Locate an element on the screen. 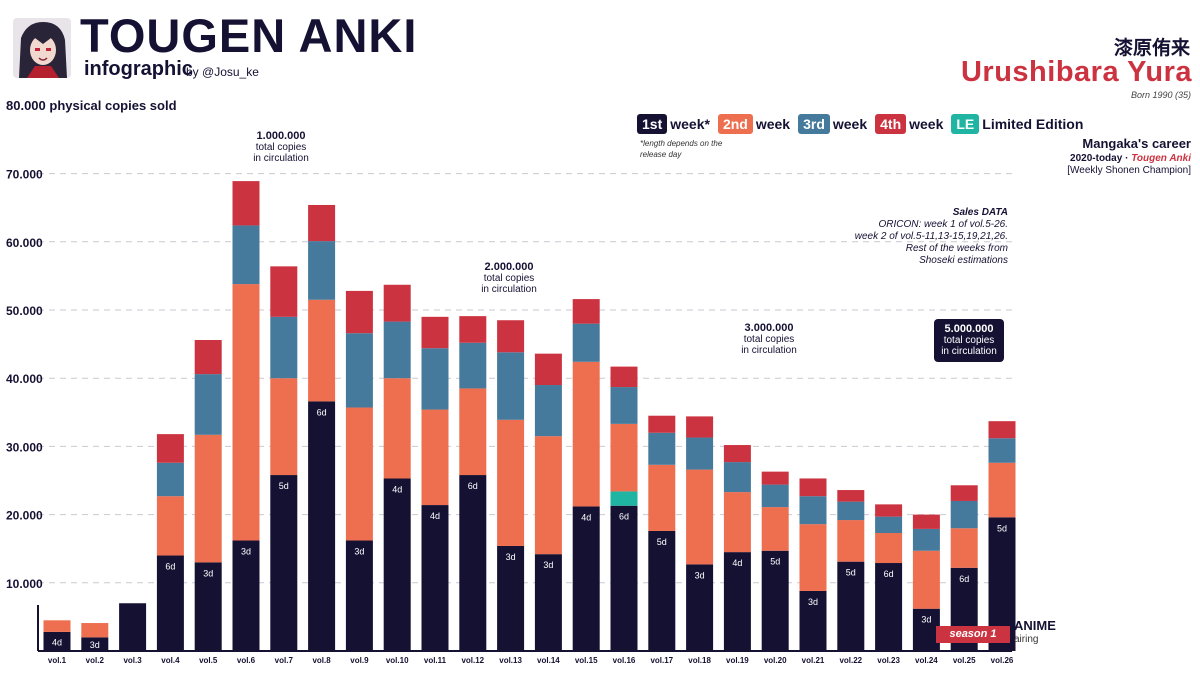  legend-item-limited-edition: LE Limited Edition is located at coordinates (1017, 124).